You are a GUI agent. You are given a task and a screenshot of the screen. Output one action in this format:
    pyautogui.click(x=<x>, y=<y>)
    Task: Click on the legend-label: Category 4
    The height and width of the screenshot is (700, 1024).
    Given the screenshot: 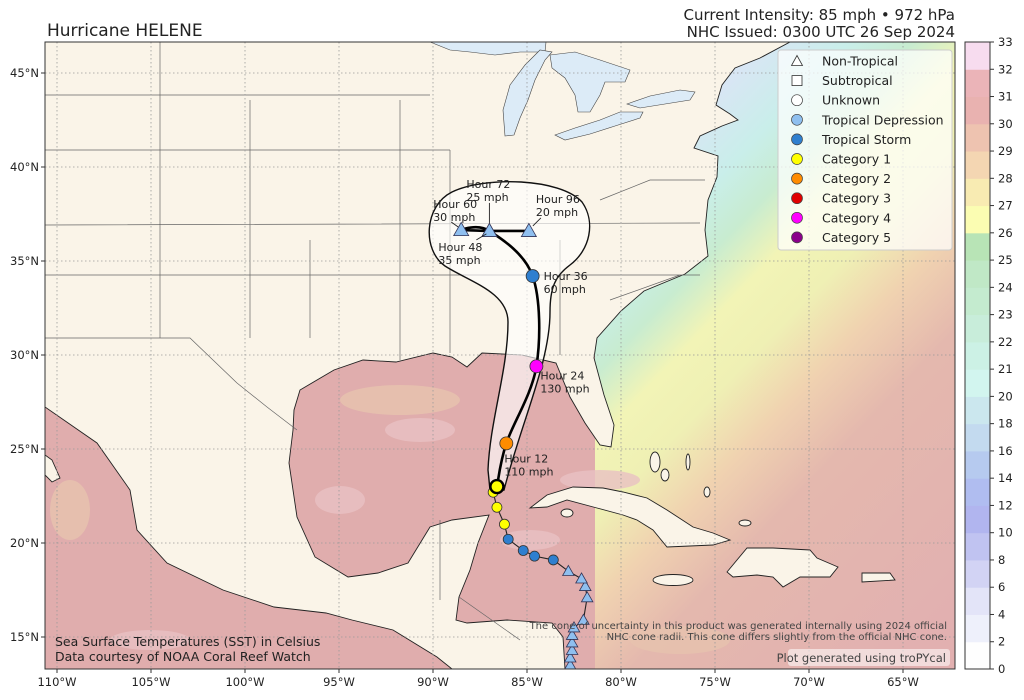 What is the action you would take?
    pyautogui.click(x=856, y=217)
    